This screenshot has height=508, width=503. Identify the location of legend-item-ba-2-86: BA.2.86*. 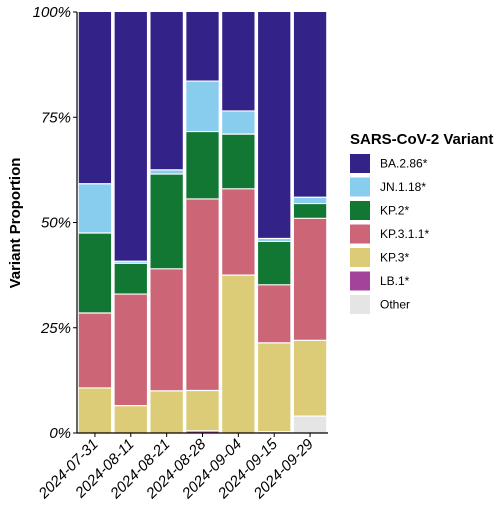
(389, 163).